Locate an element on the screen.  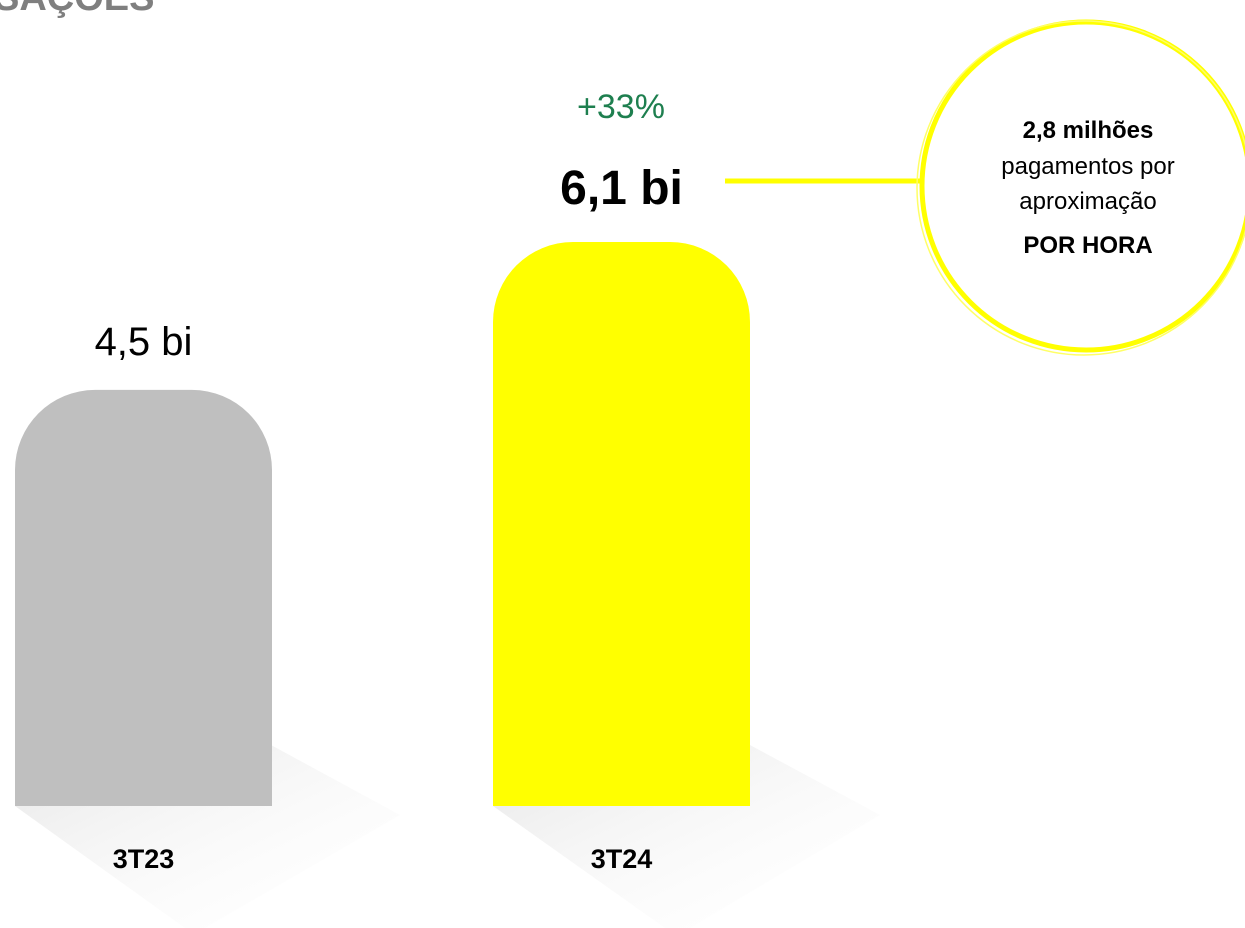
chart-title: SAÇÕES is located at coordinates (77, 9).